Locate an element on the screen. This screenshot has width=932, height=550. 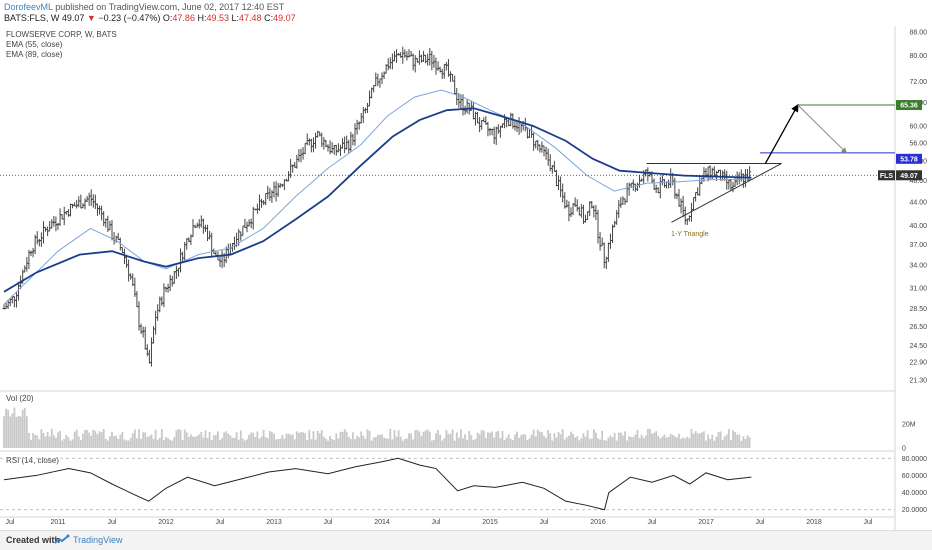
time-tick-label: 2016 is located at coordinates (598, 522).